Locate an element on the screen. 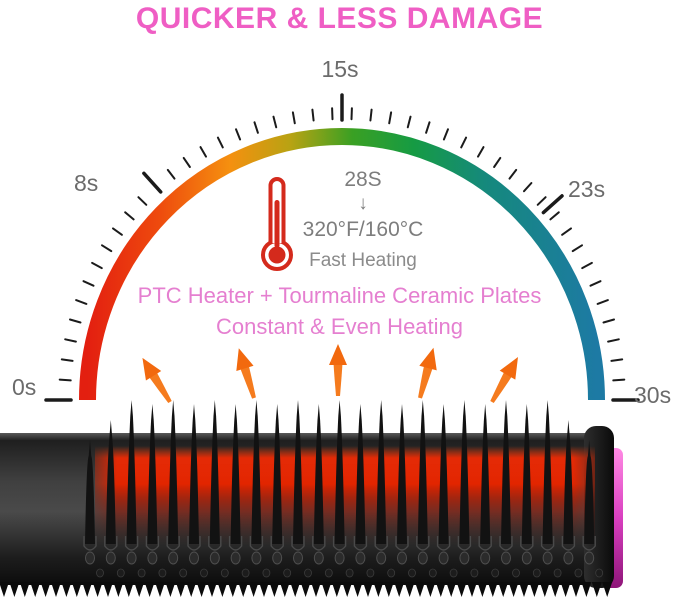 This screenshot has width=679, height=601. heating-annotation: 28S ↓ 320°F/160°C Fast Heating is located at coordinates (363, 220).